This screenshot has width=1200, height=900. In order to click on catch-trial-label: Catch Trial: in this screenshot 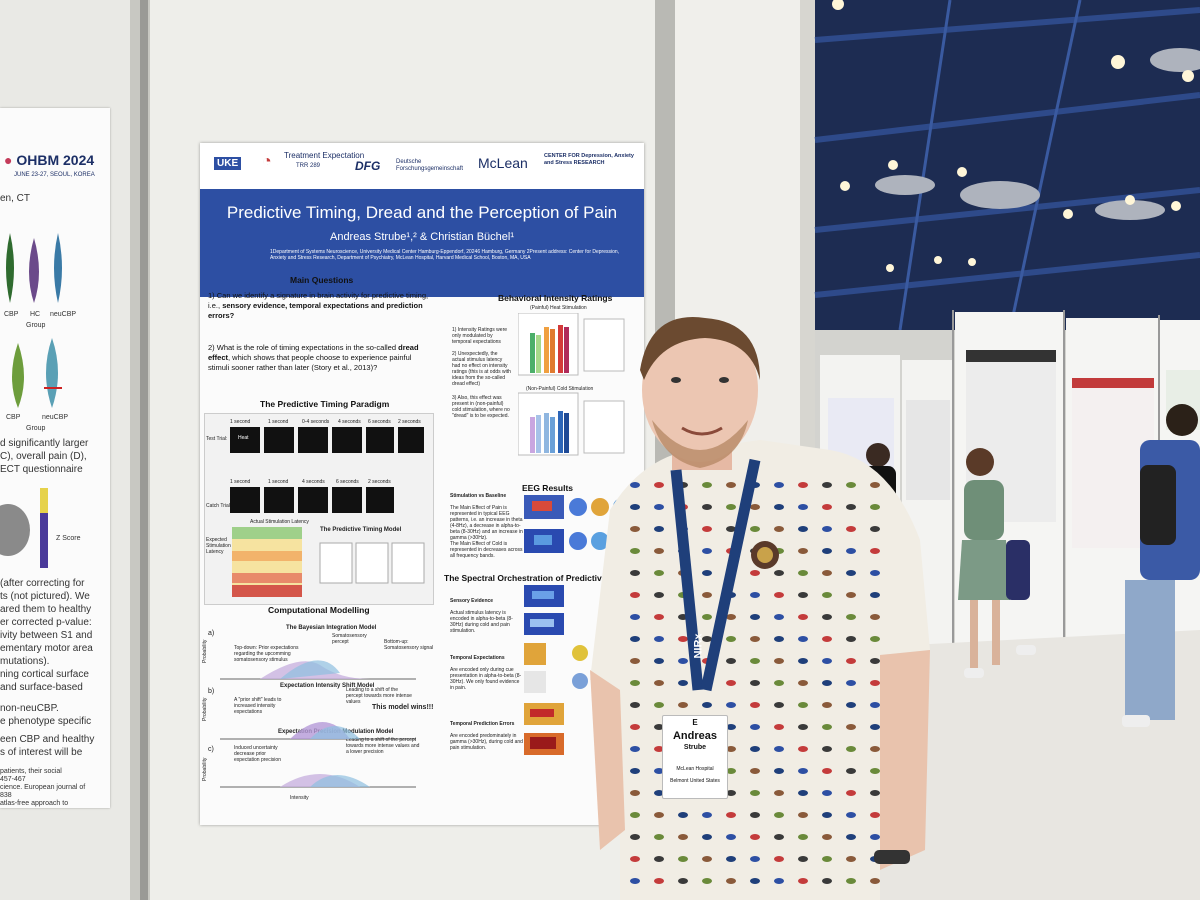, I will do `click(219, 506)`.